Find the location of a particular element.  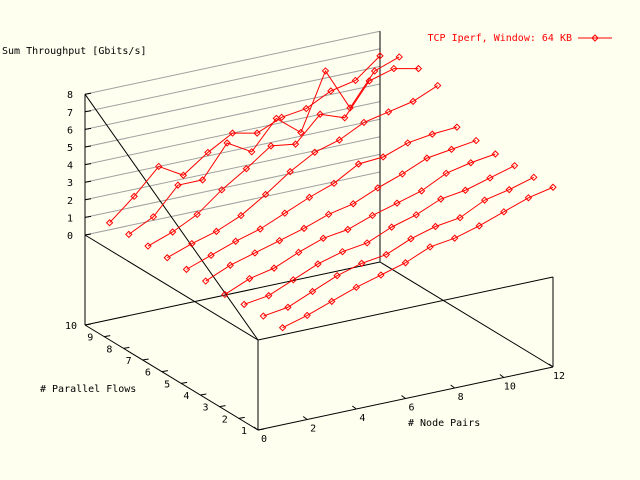

y-tick-label-6: 7 is located at coordinates (129, 361).